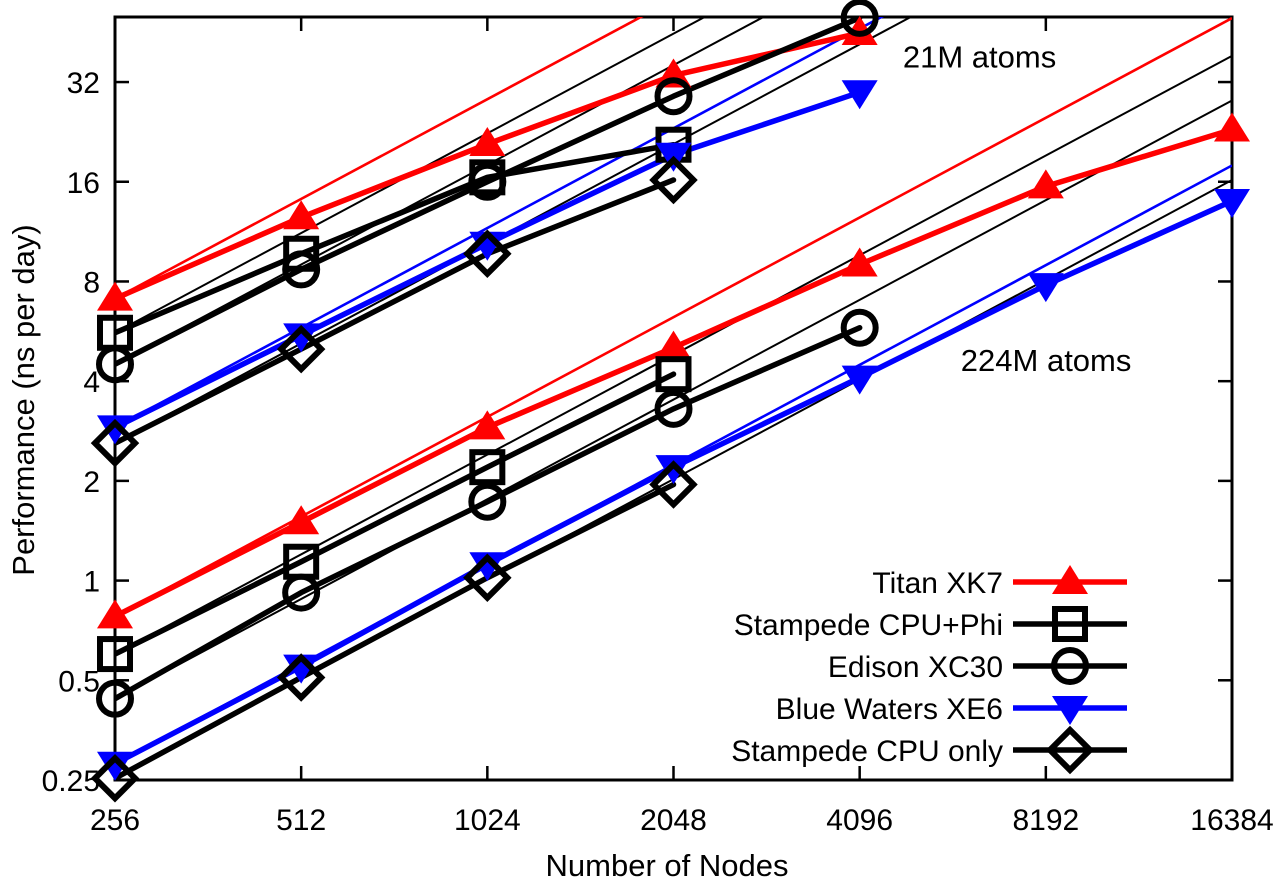 This screenshot has height=896, width=1280. I want to click on series-line-stampede-cpu-only-224m-atoms, so click(396, 630).